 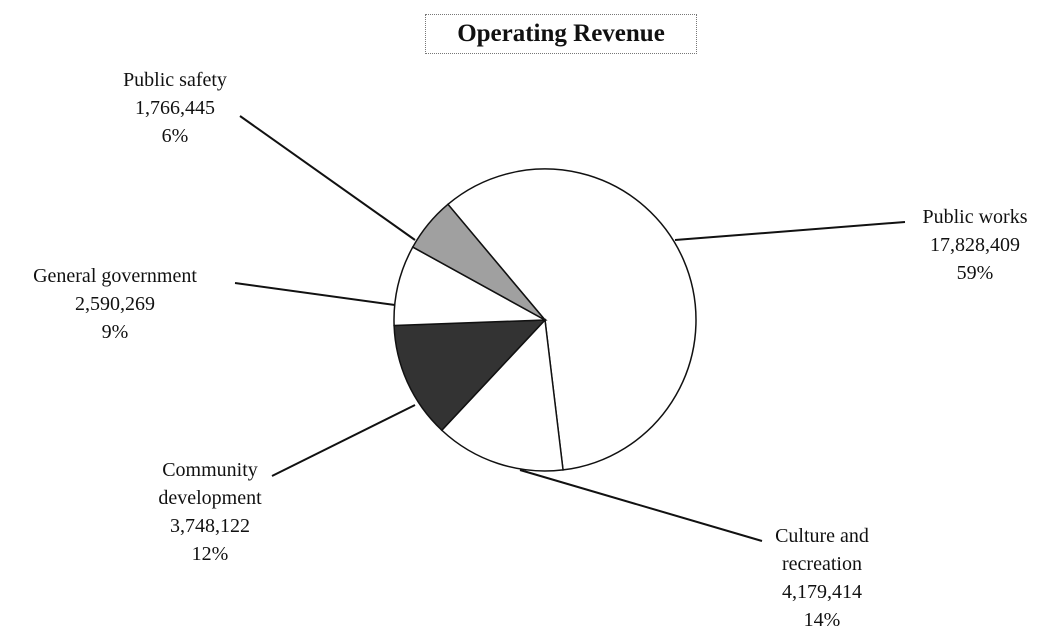 What do you see at coordinates (115, 304) in the screenshot?
I see `value-label: 2,590,269` at bounding box center [115, 304].